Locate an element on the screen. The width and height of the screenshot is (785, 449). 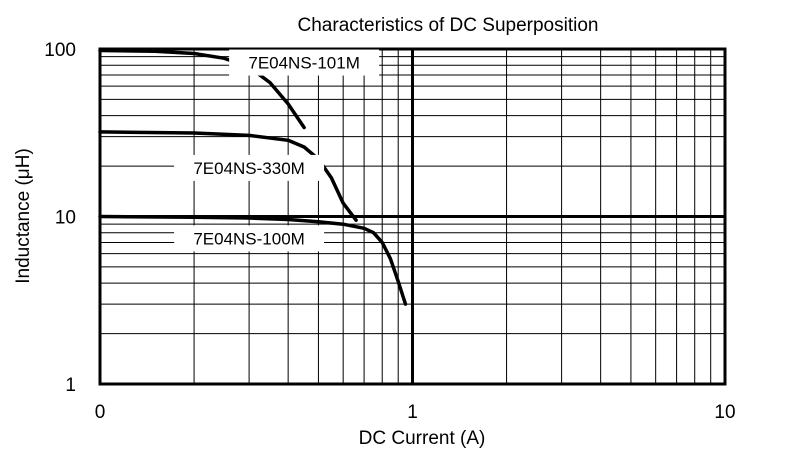
series-label: 7E04NS-330M is located at coordinates (249, 168).